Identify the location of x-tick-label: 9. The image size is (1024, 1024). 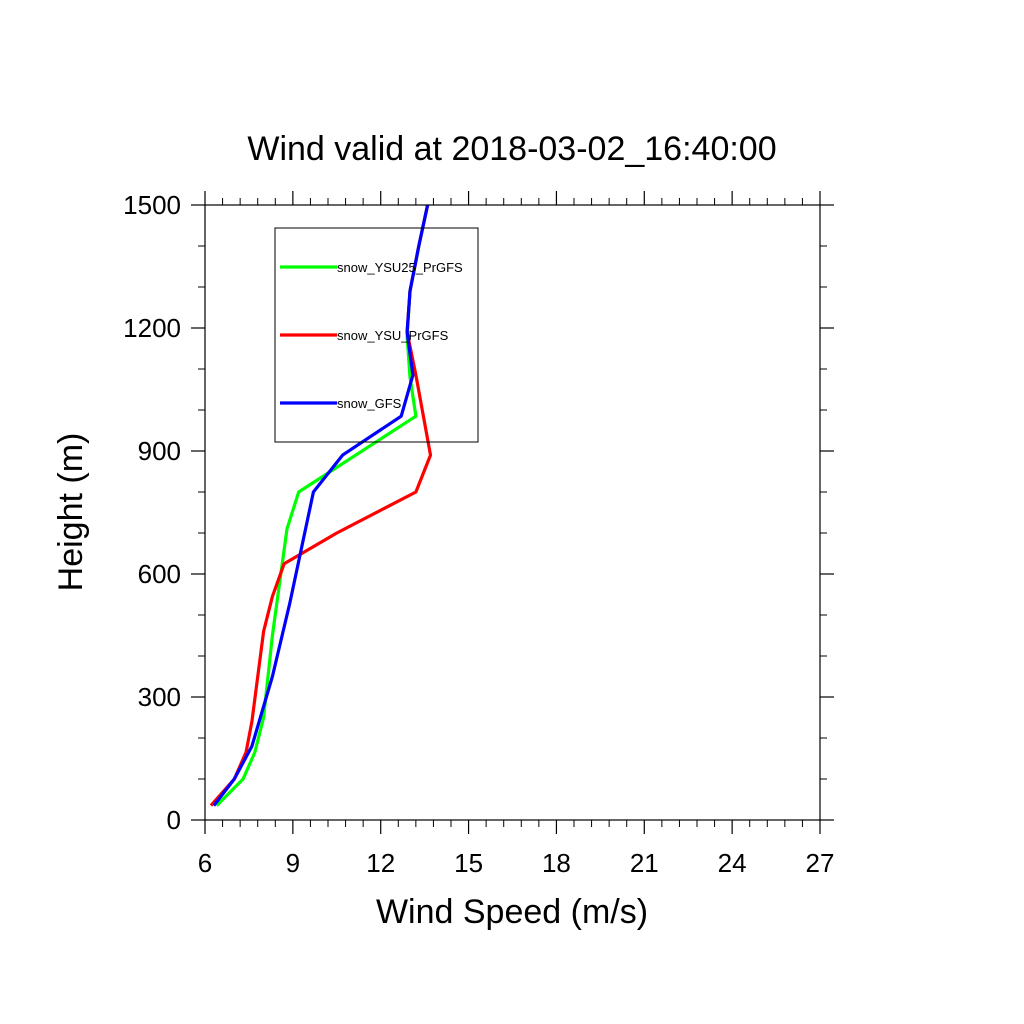
(293, 863).